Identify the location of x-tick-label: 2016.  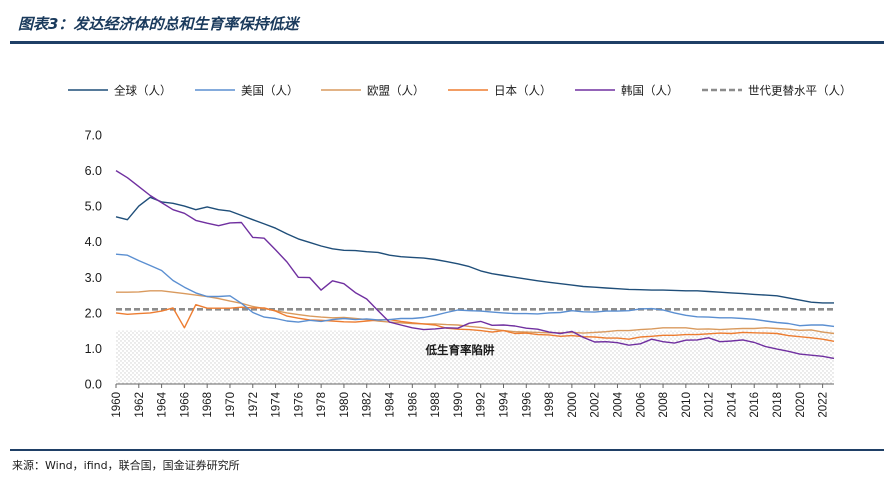
(755, 405).